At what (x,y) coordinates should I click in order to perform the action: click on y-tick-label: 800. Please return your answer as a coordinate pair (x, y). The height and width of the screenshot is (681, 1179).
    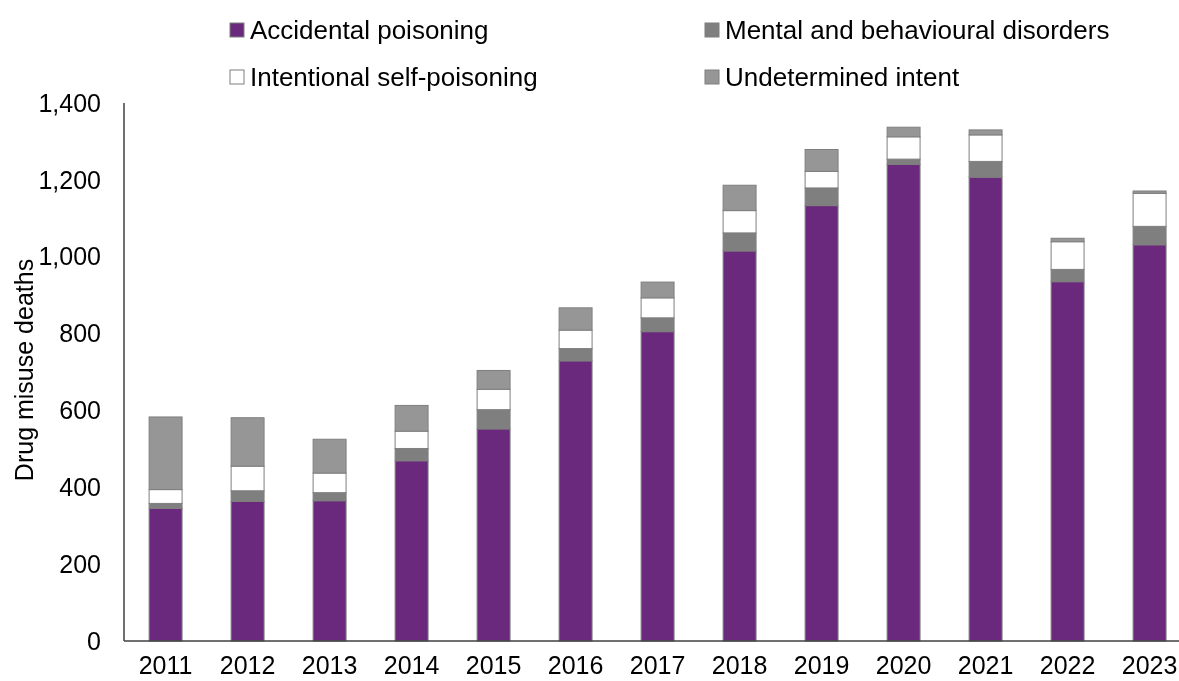
    Looking at the image, I should click on (80, 333).